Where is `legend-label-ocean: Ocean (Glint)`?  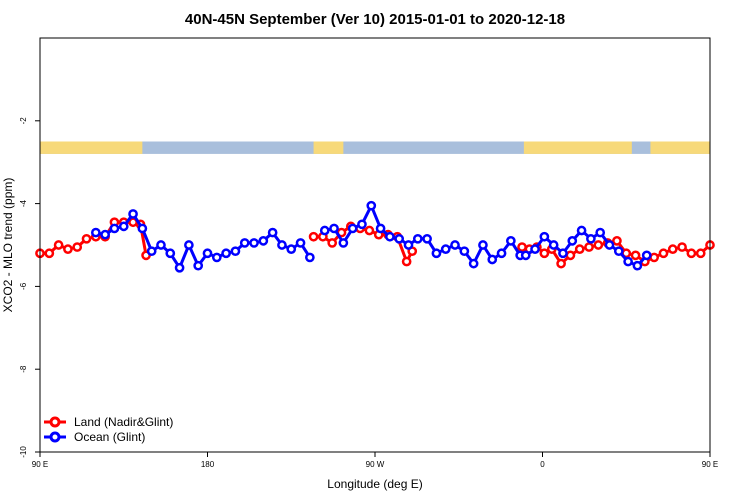
legend-label-ocean: Ocean (Glint) is located at coordinates (109, 437).